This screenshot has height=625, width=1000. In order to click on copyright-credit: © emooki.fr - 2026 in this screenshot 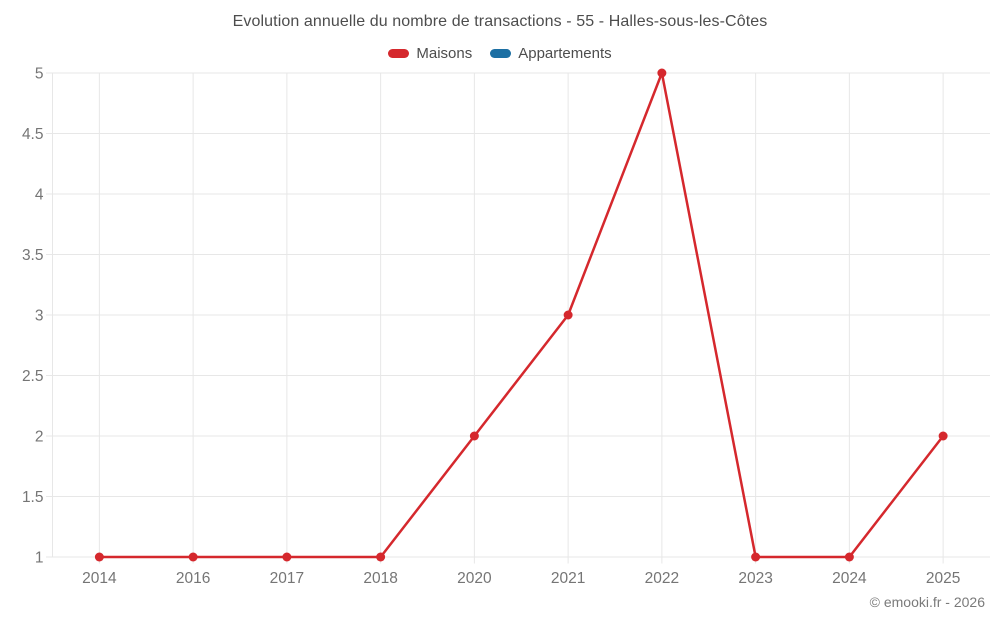, I will do `click(927, 602)`.